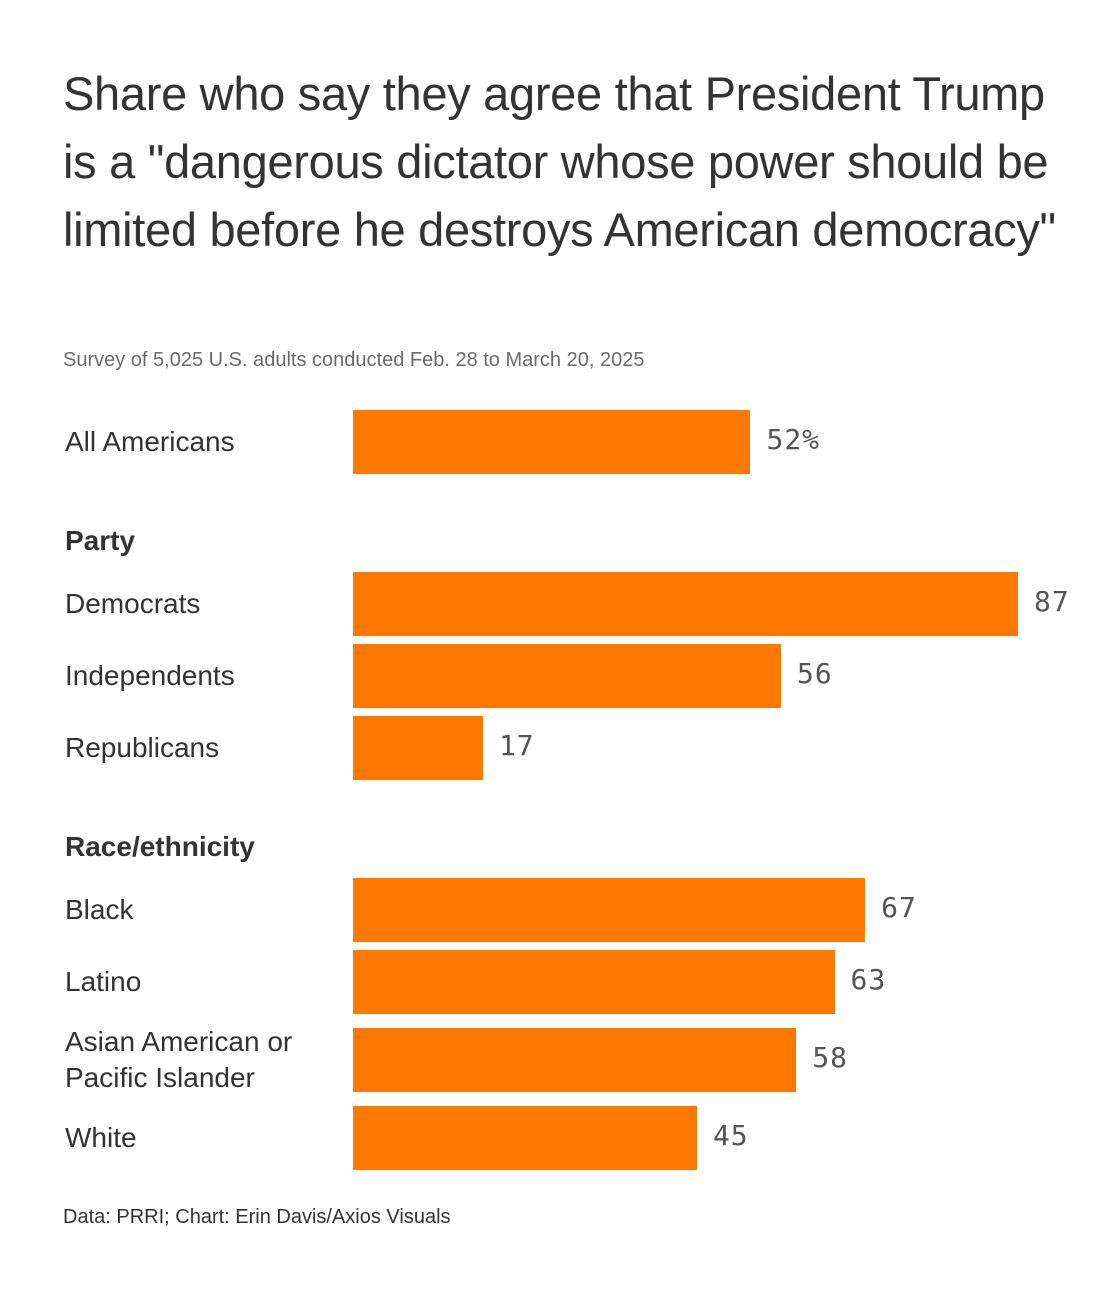 The height and width of the screenshot is (1305, 1110). What do you see at coordinates (160, 846) in the screenshot?
I see `group-label-race-ethnicity: Race/ethnicity` at bounding box center [160, 846].